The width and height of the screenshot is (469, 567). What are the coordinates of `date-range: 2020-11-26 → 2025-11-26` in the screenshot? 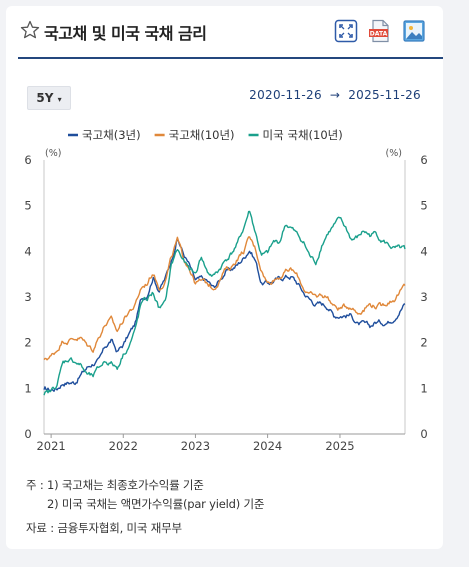 It's located at (335, 95).